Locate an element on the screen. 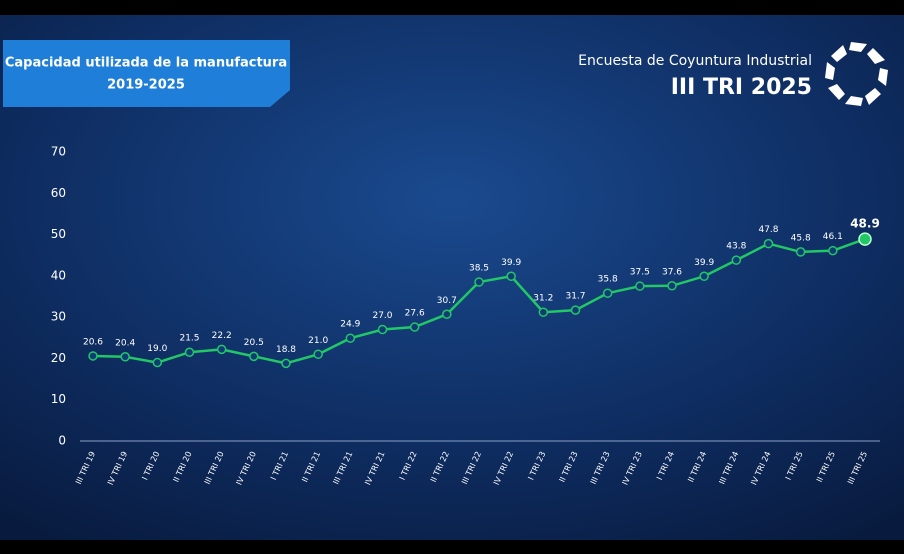  data-label: 46.1 is located at coordinates (833, 237).